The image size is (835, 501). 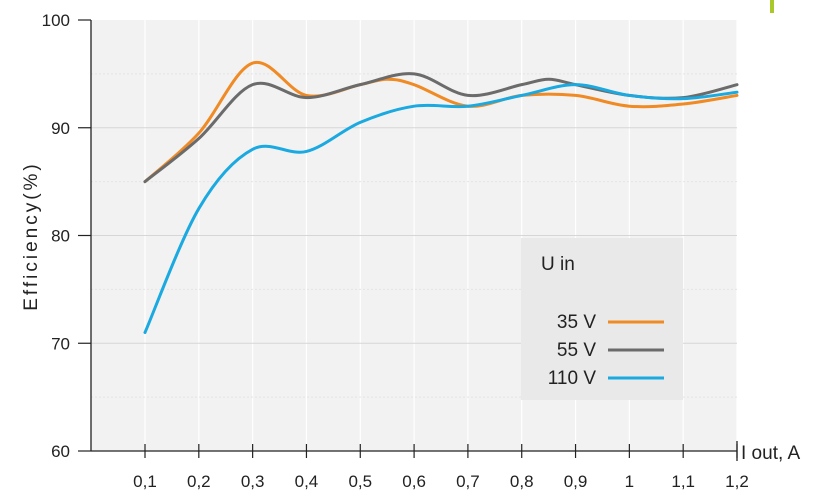 I want to click on legend-label-55v: 55 V, so click(x=576, y=350).